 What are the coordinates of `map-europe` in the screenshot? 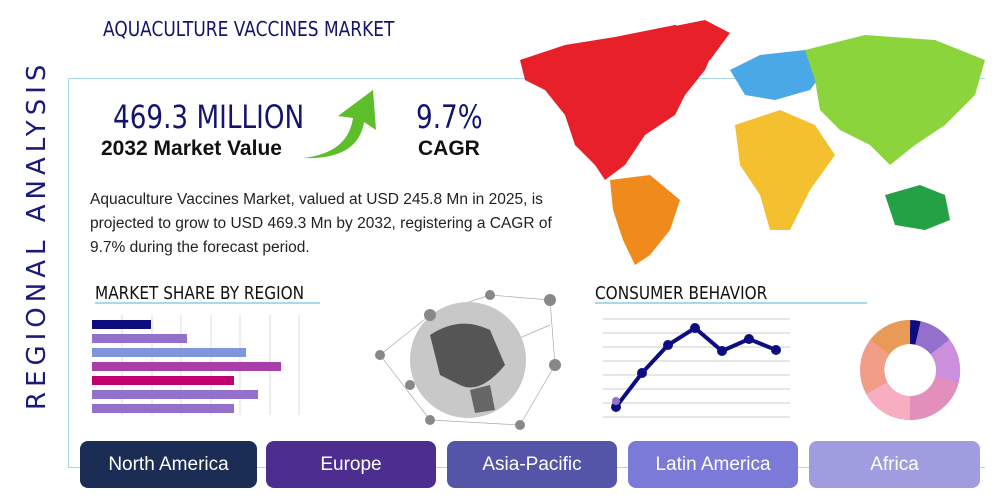 It's located at (777, 75).